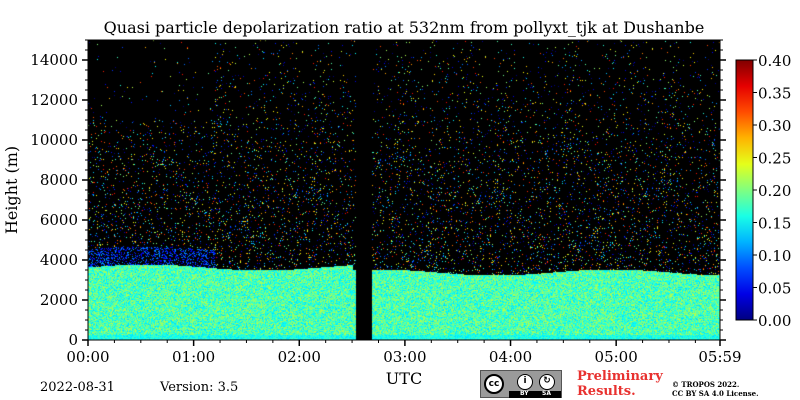 The height and width of the screenshot is (400, 800). What do you see at coordinates (299, 357) in the screenshot?
I see `x-tick-label: 02:00` at bounding box center [299, 357].